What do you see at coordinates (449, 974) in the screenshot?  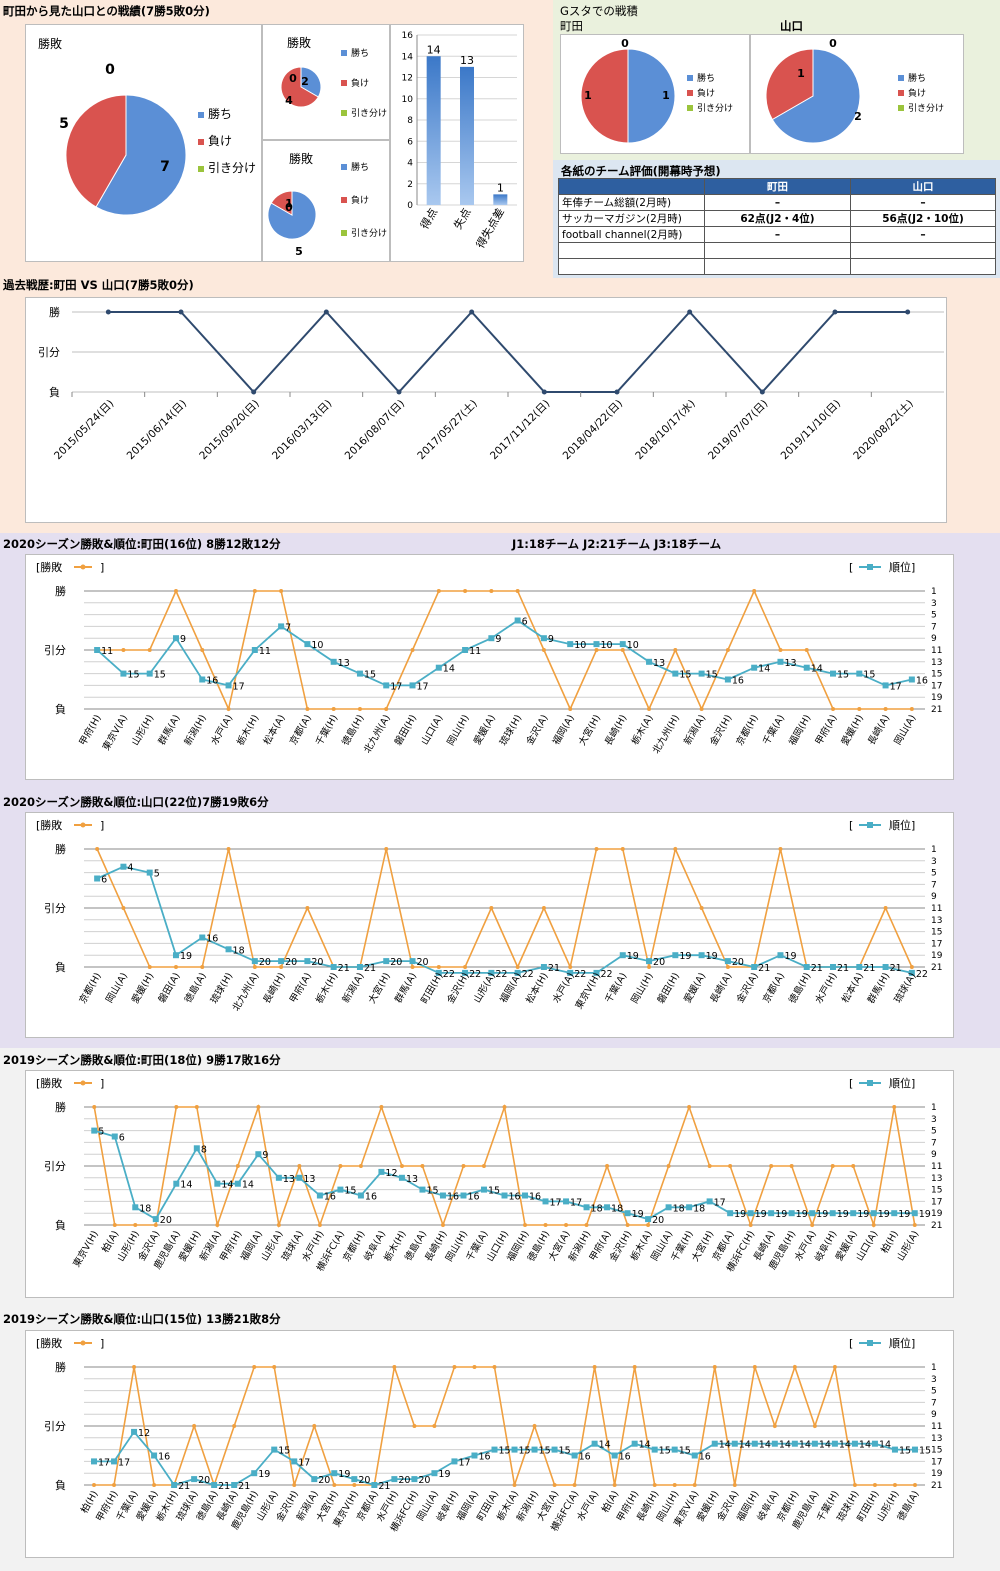 I see `rank-data-label: 22` at bounding box center [449, 974].